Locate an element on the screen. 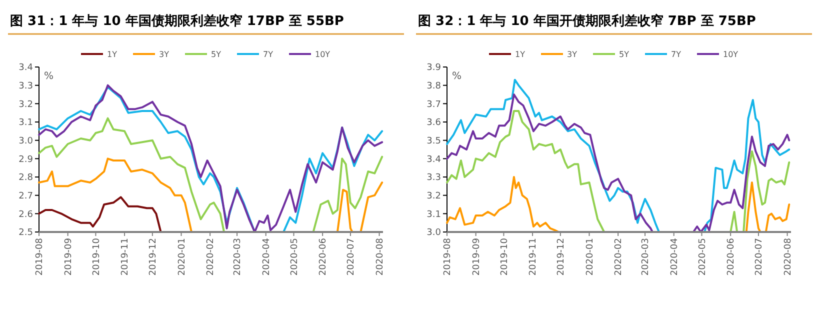 This screenshot has height=320, width=832. y-tick-label: 3.6 is located at coordinates (434, 123).